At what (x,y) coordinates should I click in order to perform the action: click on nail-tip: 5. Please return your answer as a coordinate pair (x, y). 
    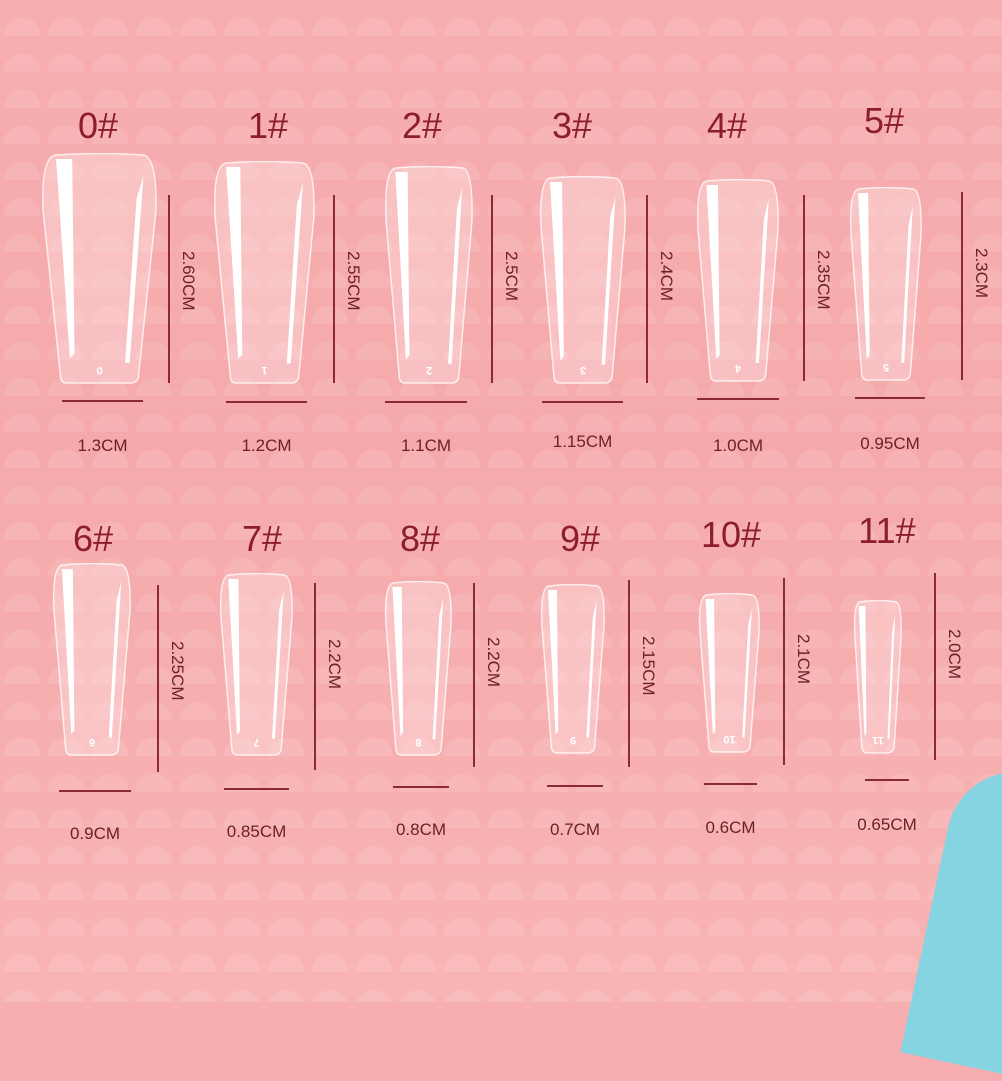
    Looking at the image, I should click on (885, 284).